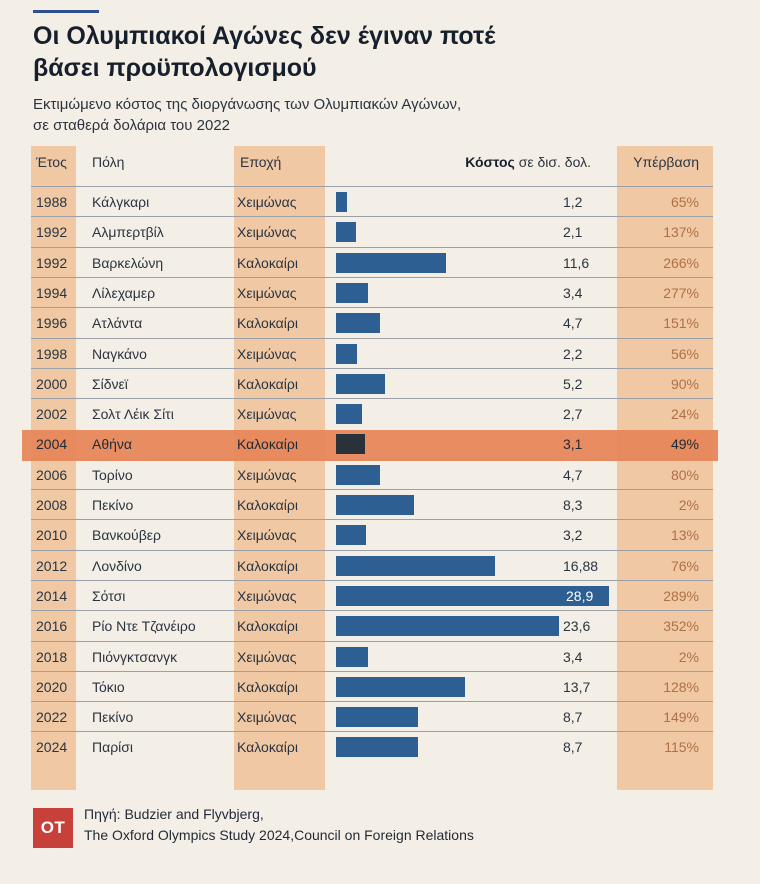 This screenshot has width=760, height=884. I want to click on row-city: Πιόνγκτσανγκ, so click(135, 656).